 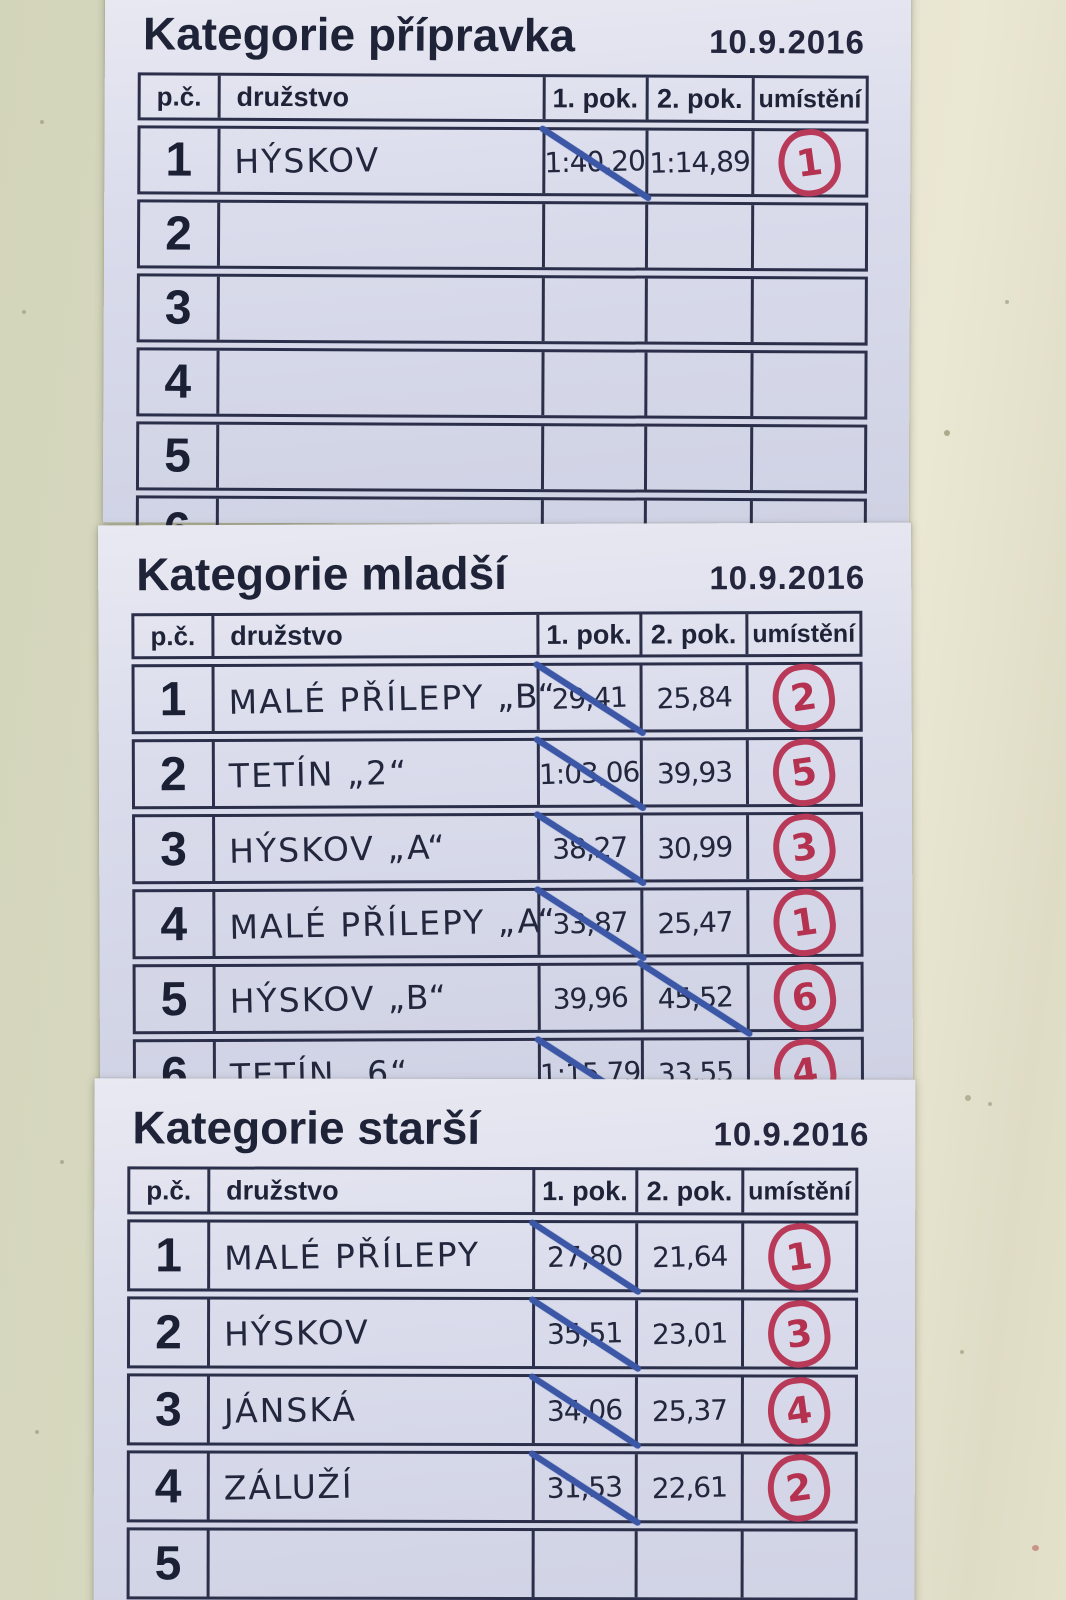 What do you see at coordinates (508, 35) in the screenshot?
I see `sheet-header: Kategorie přípravka 10.9.2016` at bounding box center [508, 35].